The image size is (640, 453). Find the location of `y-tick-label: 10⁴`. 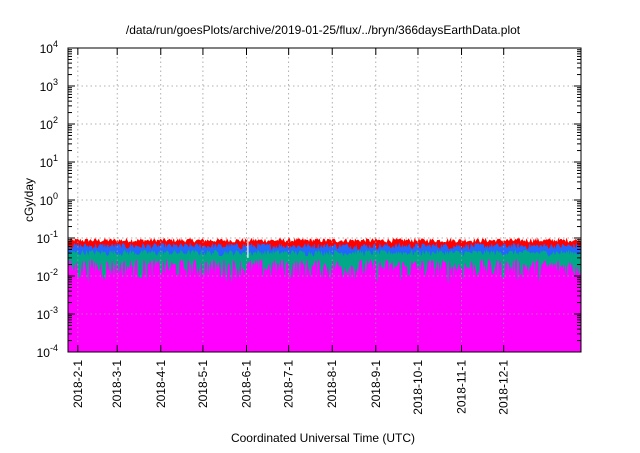

y-tick-label: 10⁴ is located at coordinates (49, 47).